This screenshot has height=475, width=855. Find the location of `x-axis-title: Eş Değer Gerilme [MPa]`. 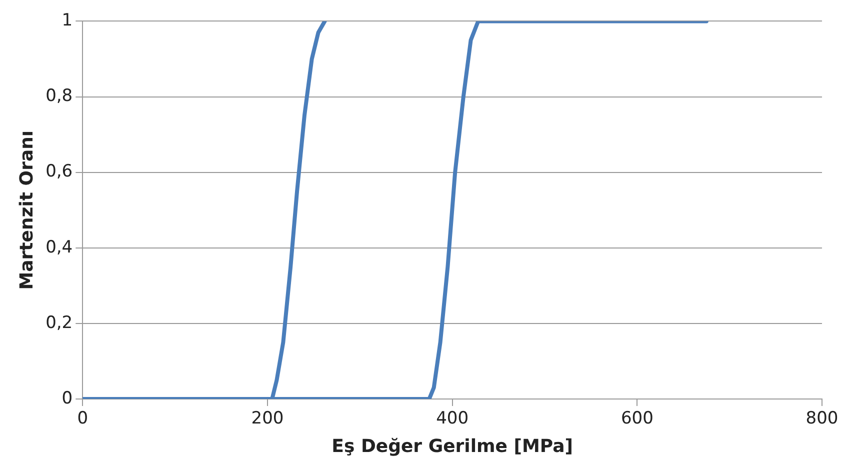

x-axis-title: Eş Değer Gerilme [MPa] is located at coordinates (452, 446).